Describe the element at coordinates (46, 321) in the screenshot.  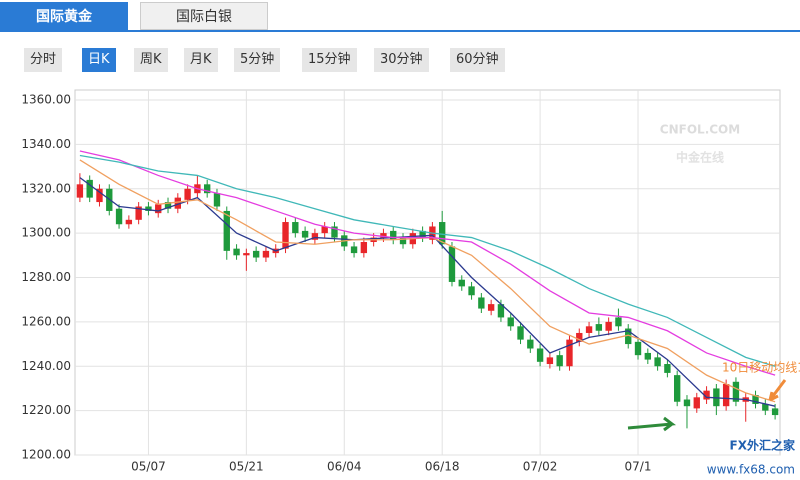
I see `y-tick-label: 1260.00` at that location.